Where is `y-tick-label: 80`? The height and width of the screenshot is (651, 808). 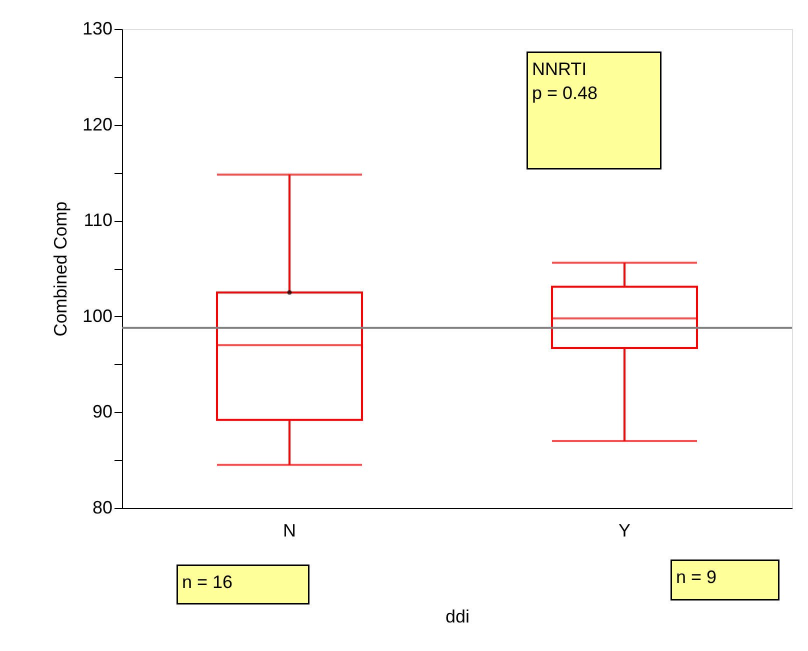 y-tick-label: 80 is located at coordinates (102, 508).